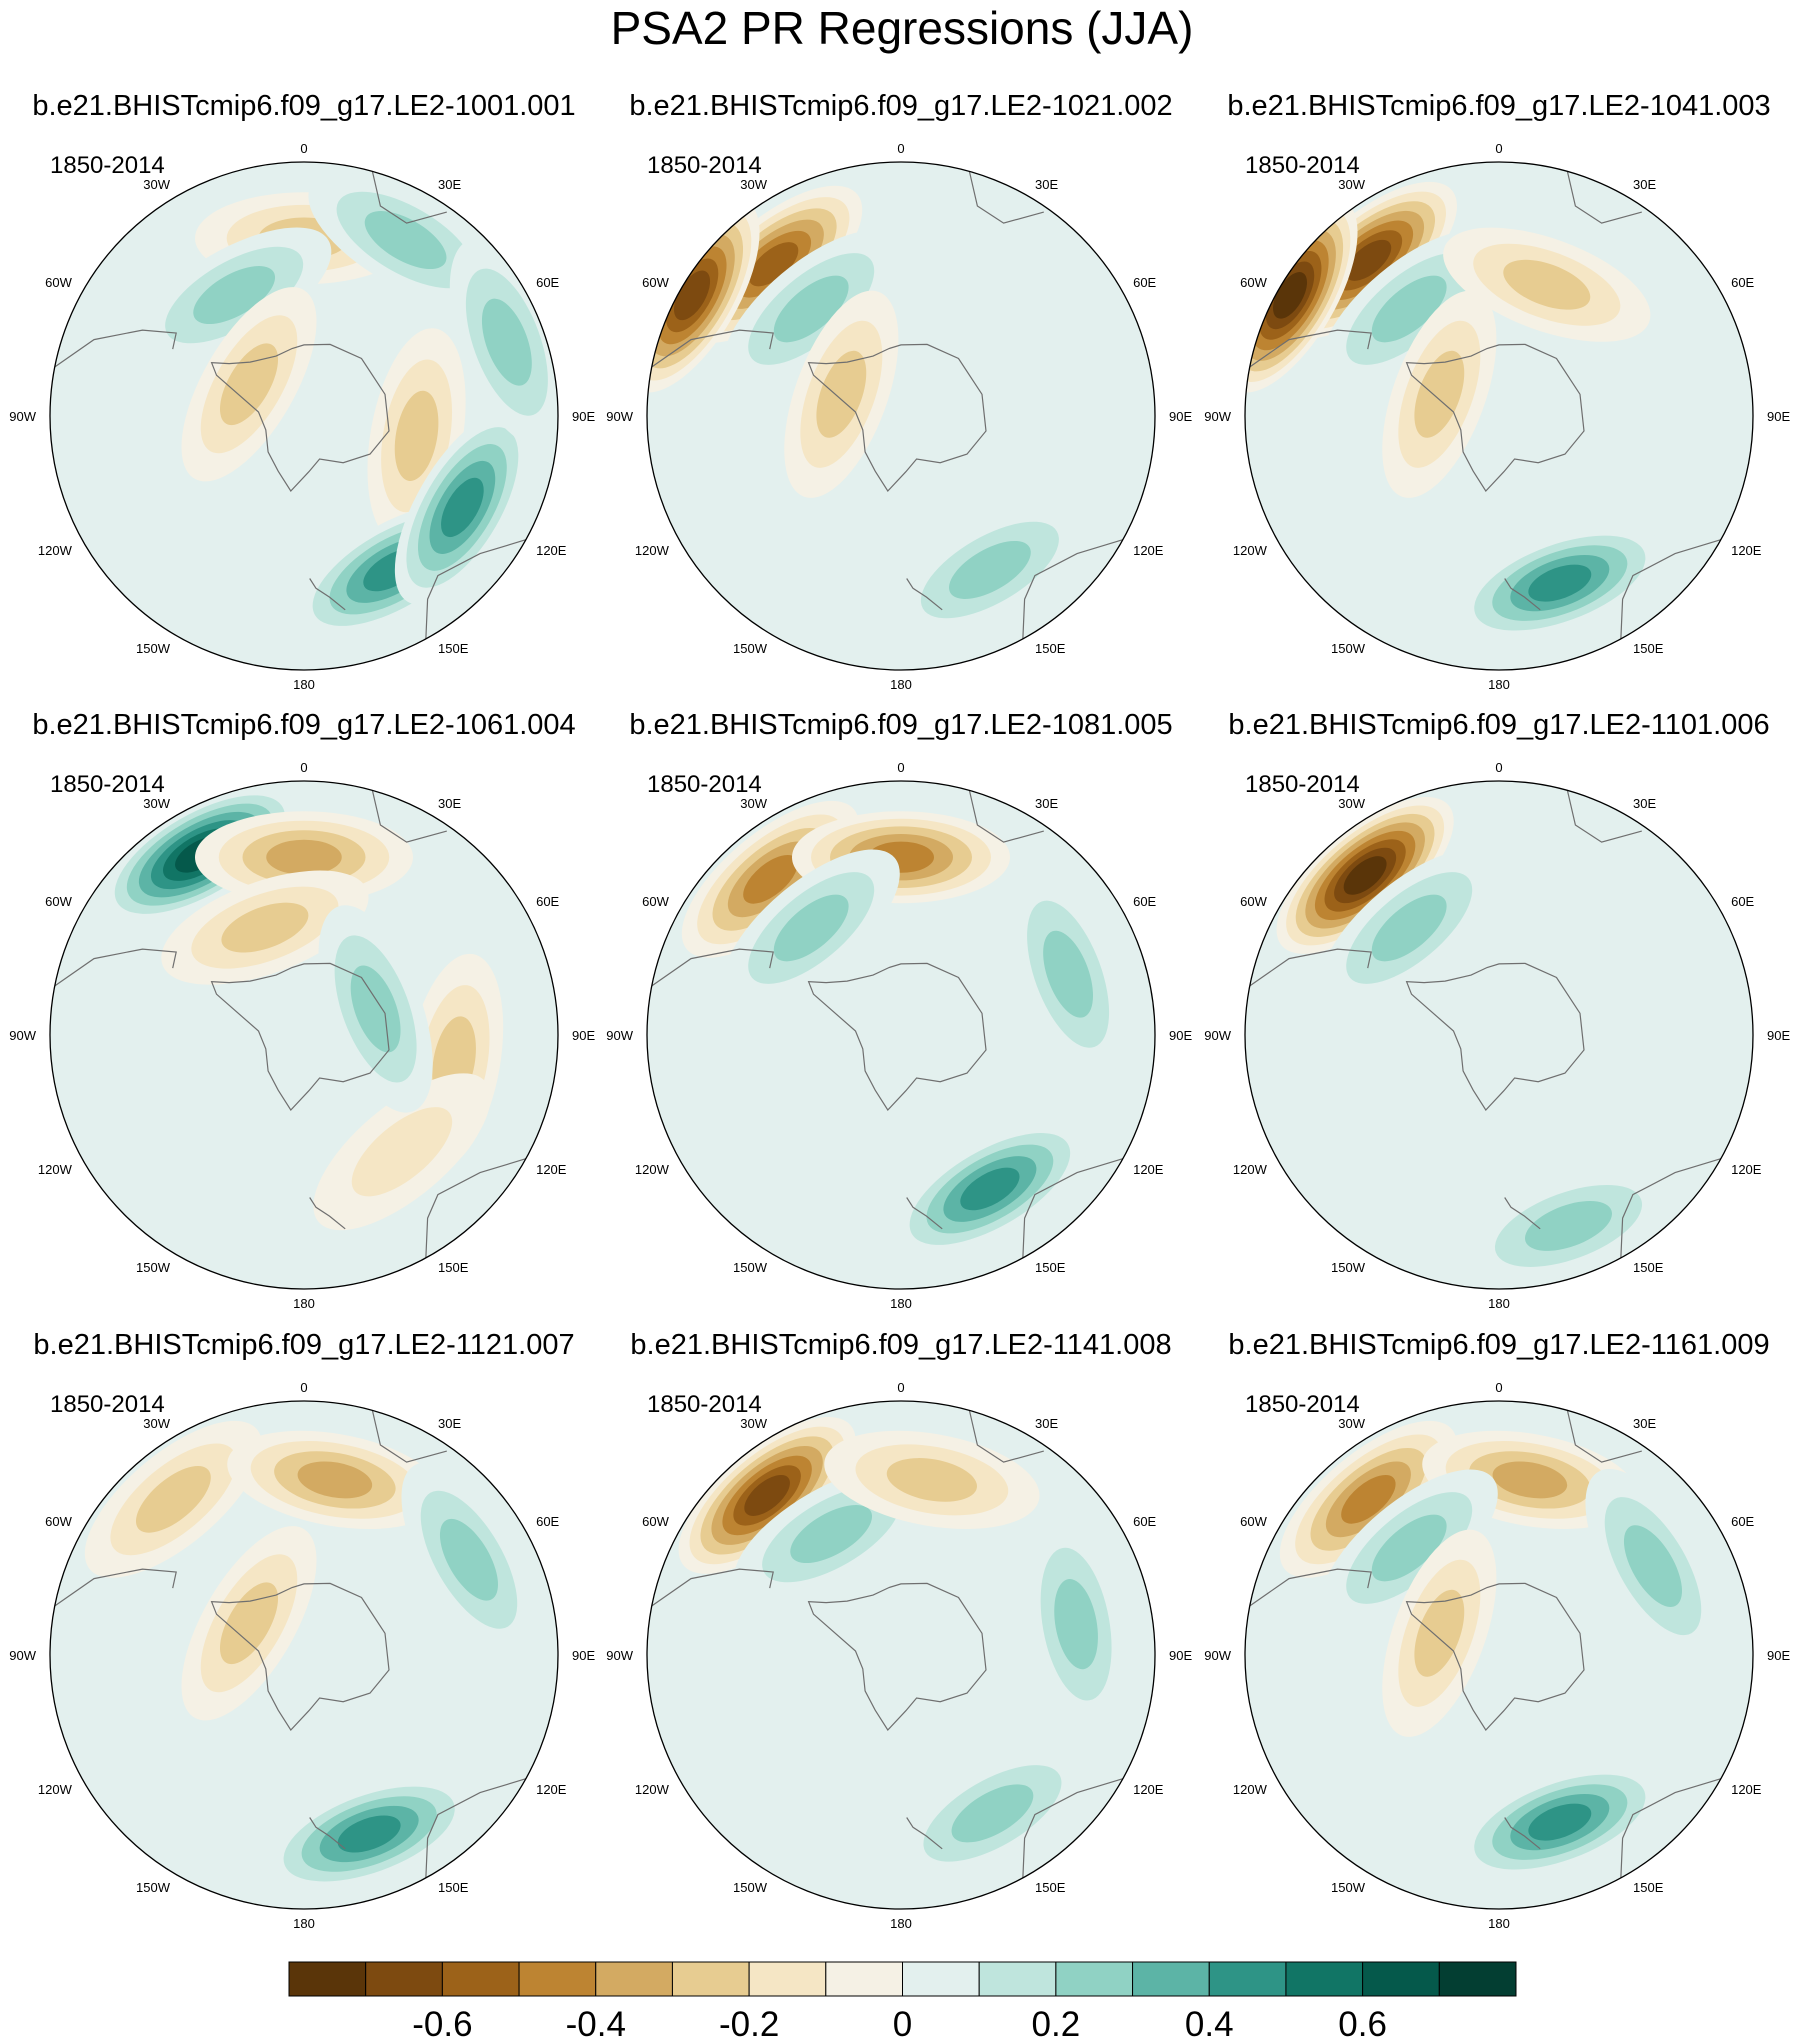 Image resolution: width=1804 pixels, height=2042 pixels. I want to click on panel-title: b.e21.BHISTcmip6.f09_g17.LE2-1001.001, so click(303, 106).